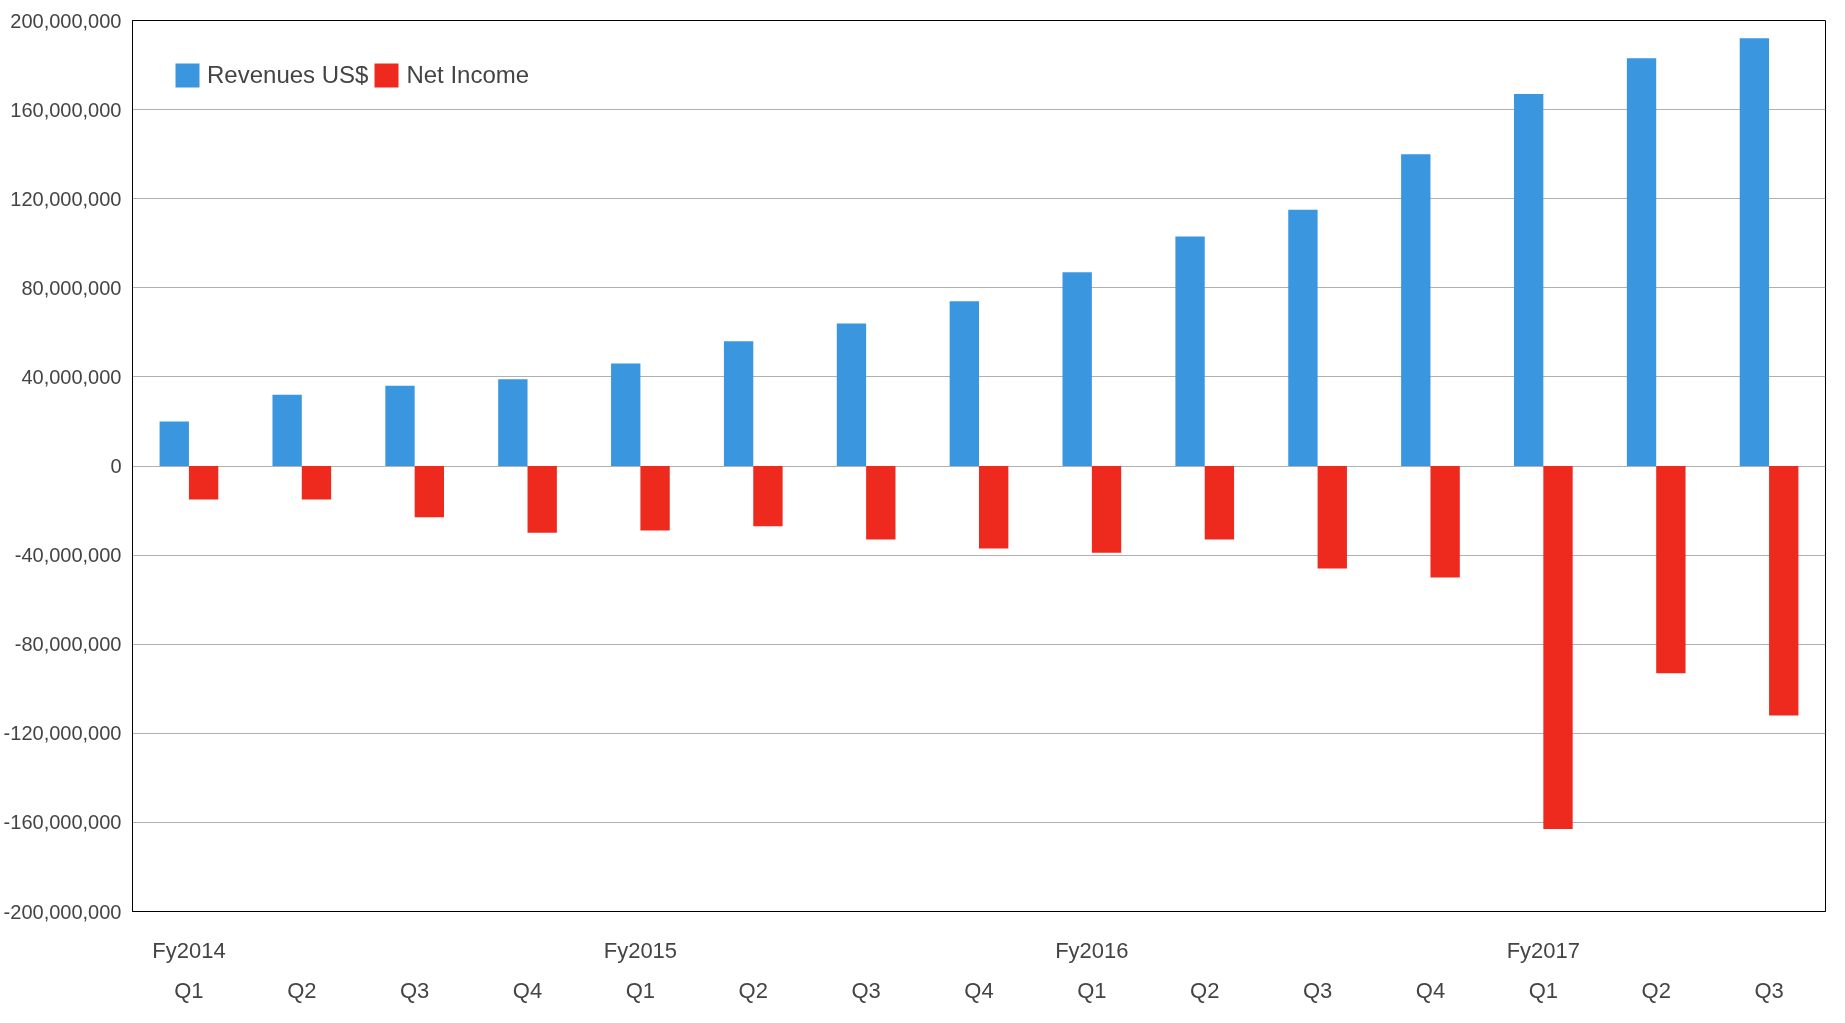 The image size is (1845, 1023). What do you see at coordinates (116, 466) in the screenshot?
I see `y-tick-label: 0` at bounding box center [116, 466].